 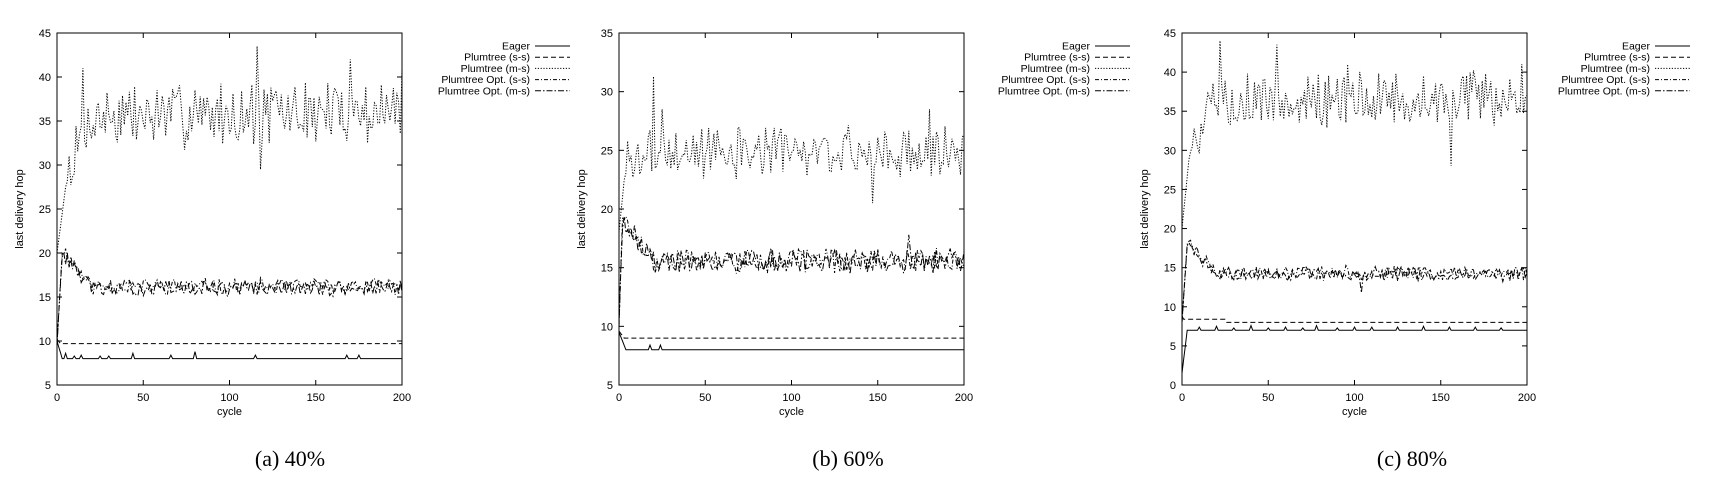 I want to click on subfigure-caption: (b) 60%, so click(x=847, y=458).